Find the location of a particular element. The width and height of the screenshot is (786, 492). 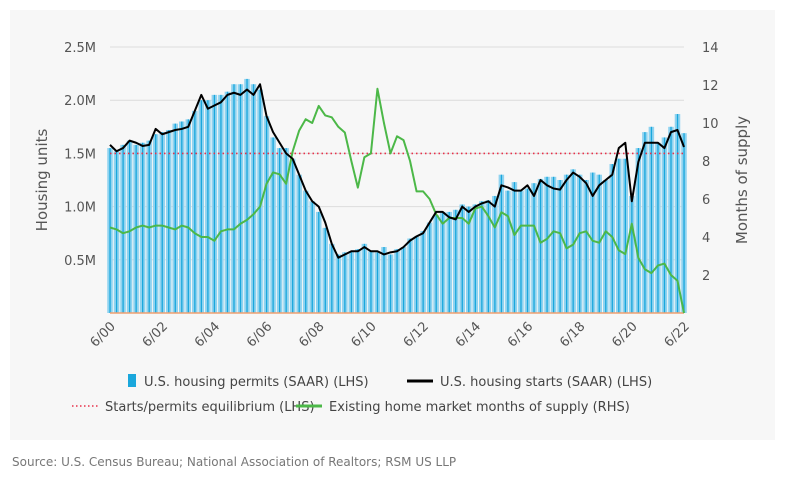

y-right-tick-label: 14 is located at coordinates (710, 48).